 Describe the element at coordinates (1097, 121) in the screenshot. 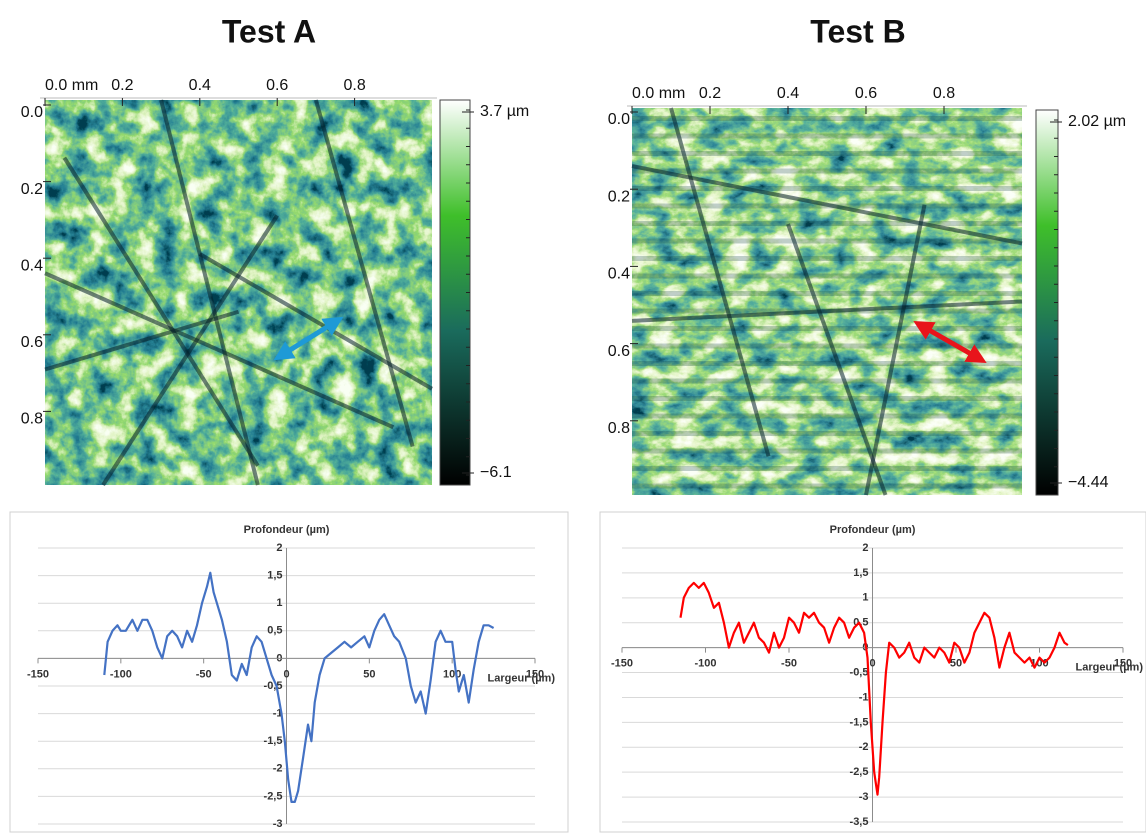

I see `colorbar-label: 2.02 µm` at that location.